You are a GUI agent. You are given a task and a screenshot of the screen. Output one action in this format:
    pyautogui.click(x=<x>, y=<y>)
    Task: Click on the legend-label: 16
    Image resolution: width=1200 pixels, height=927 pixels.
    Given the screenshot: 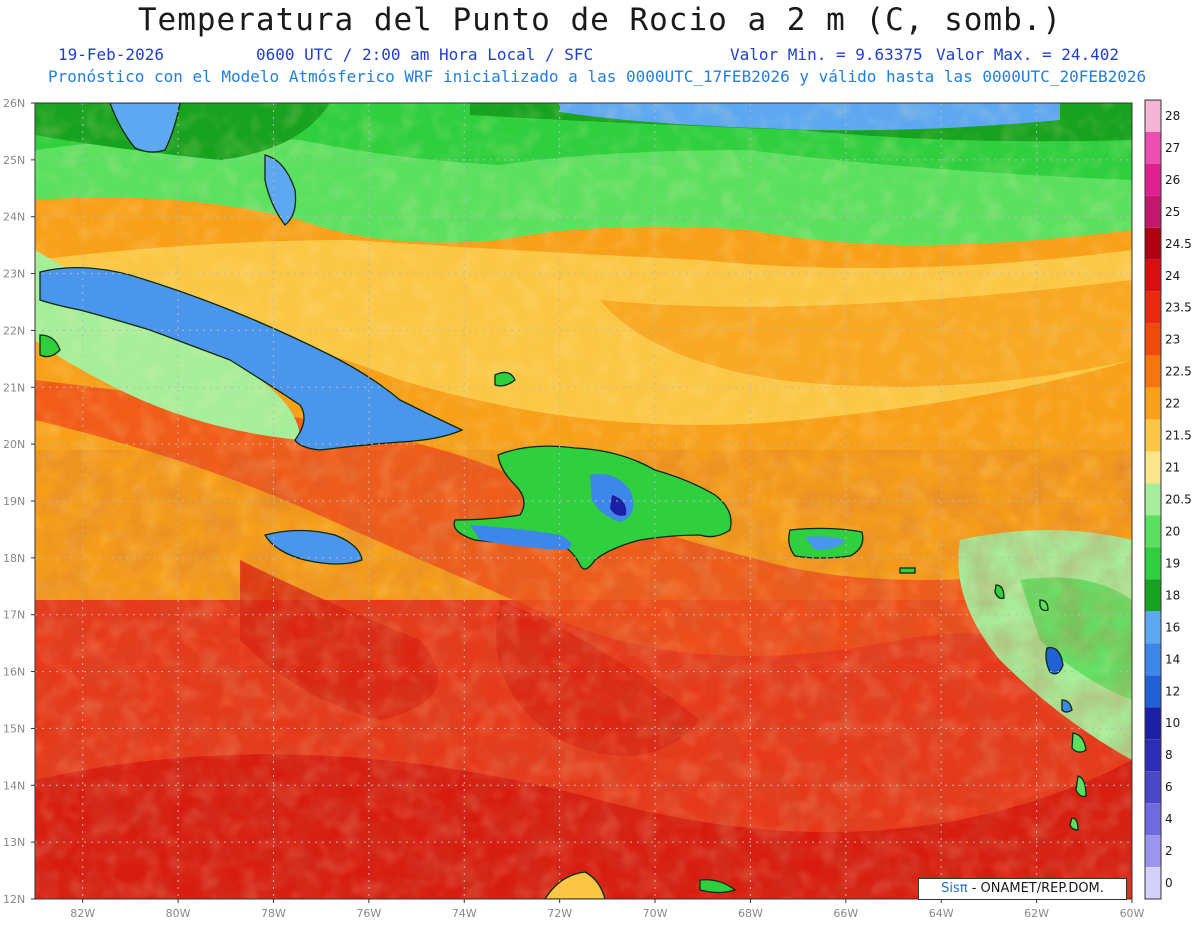 What is the action you would take?
    pyautogui.click(x=1172, y=627)
    